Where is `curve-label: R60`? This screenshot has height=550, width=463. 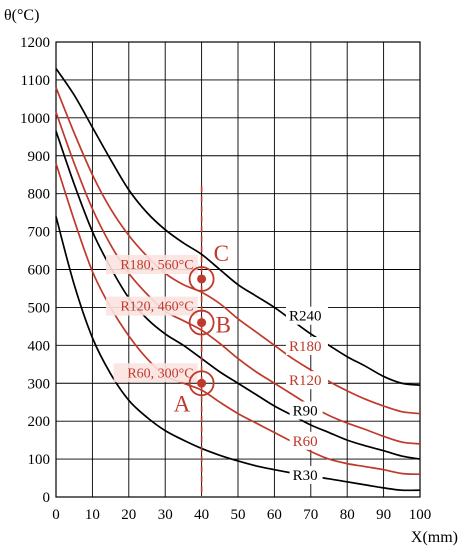 curve-label: R60 is located at coordinates (305, 442).